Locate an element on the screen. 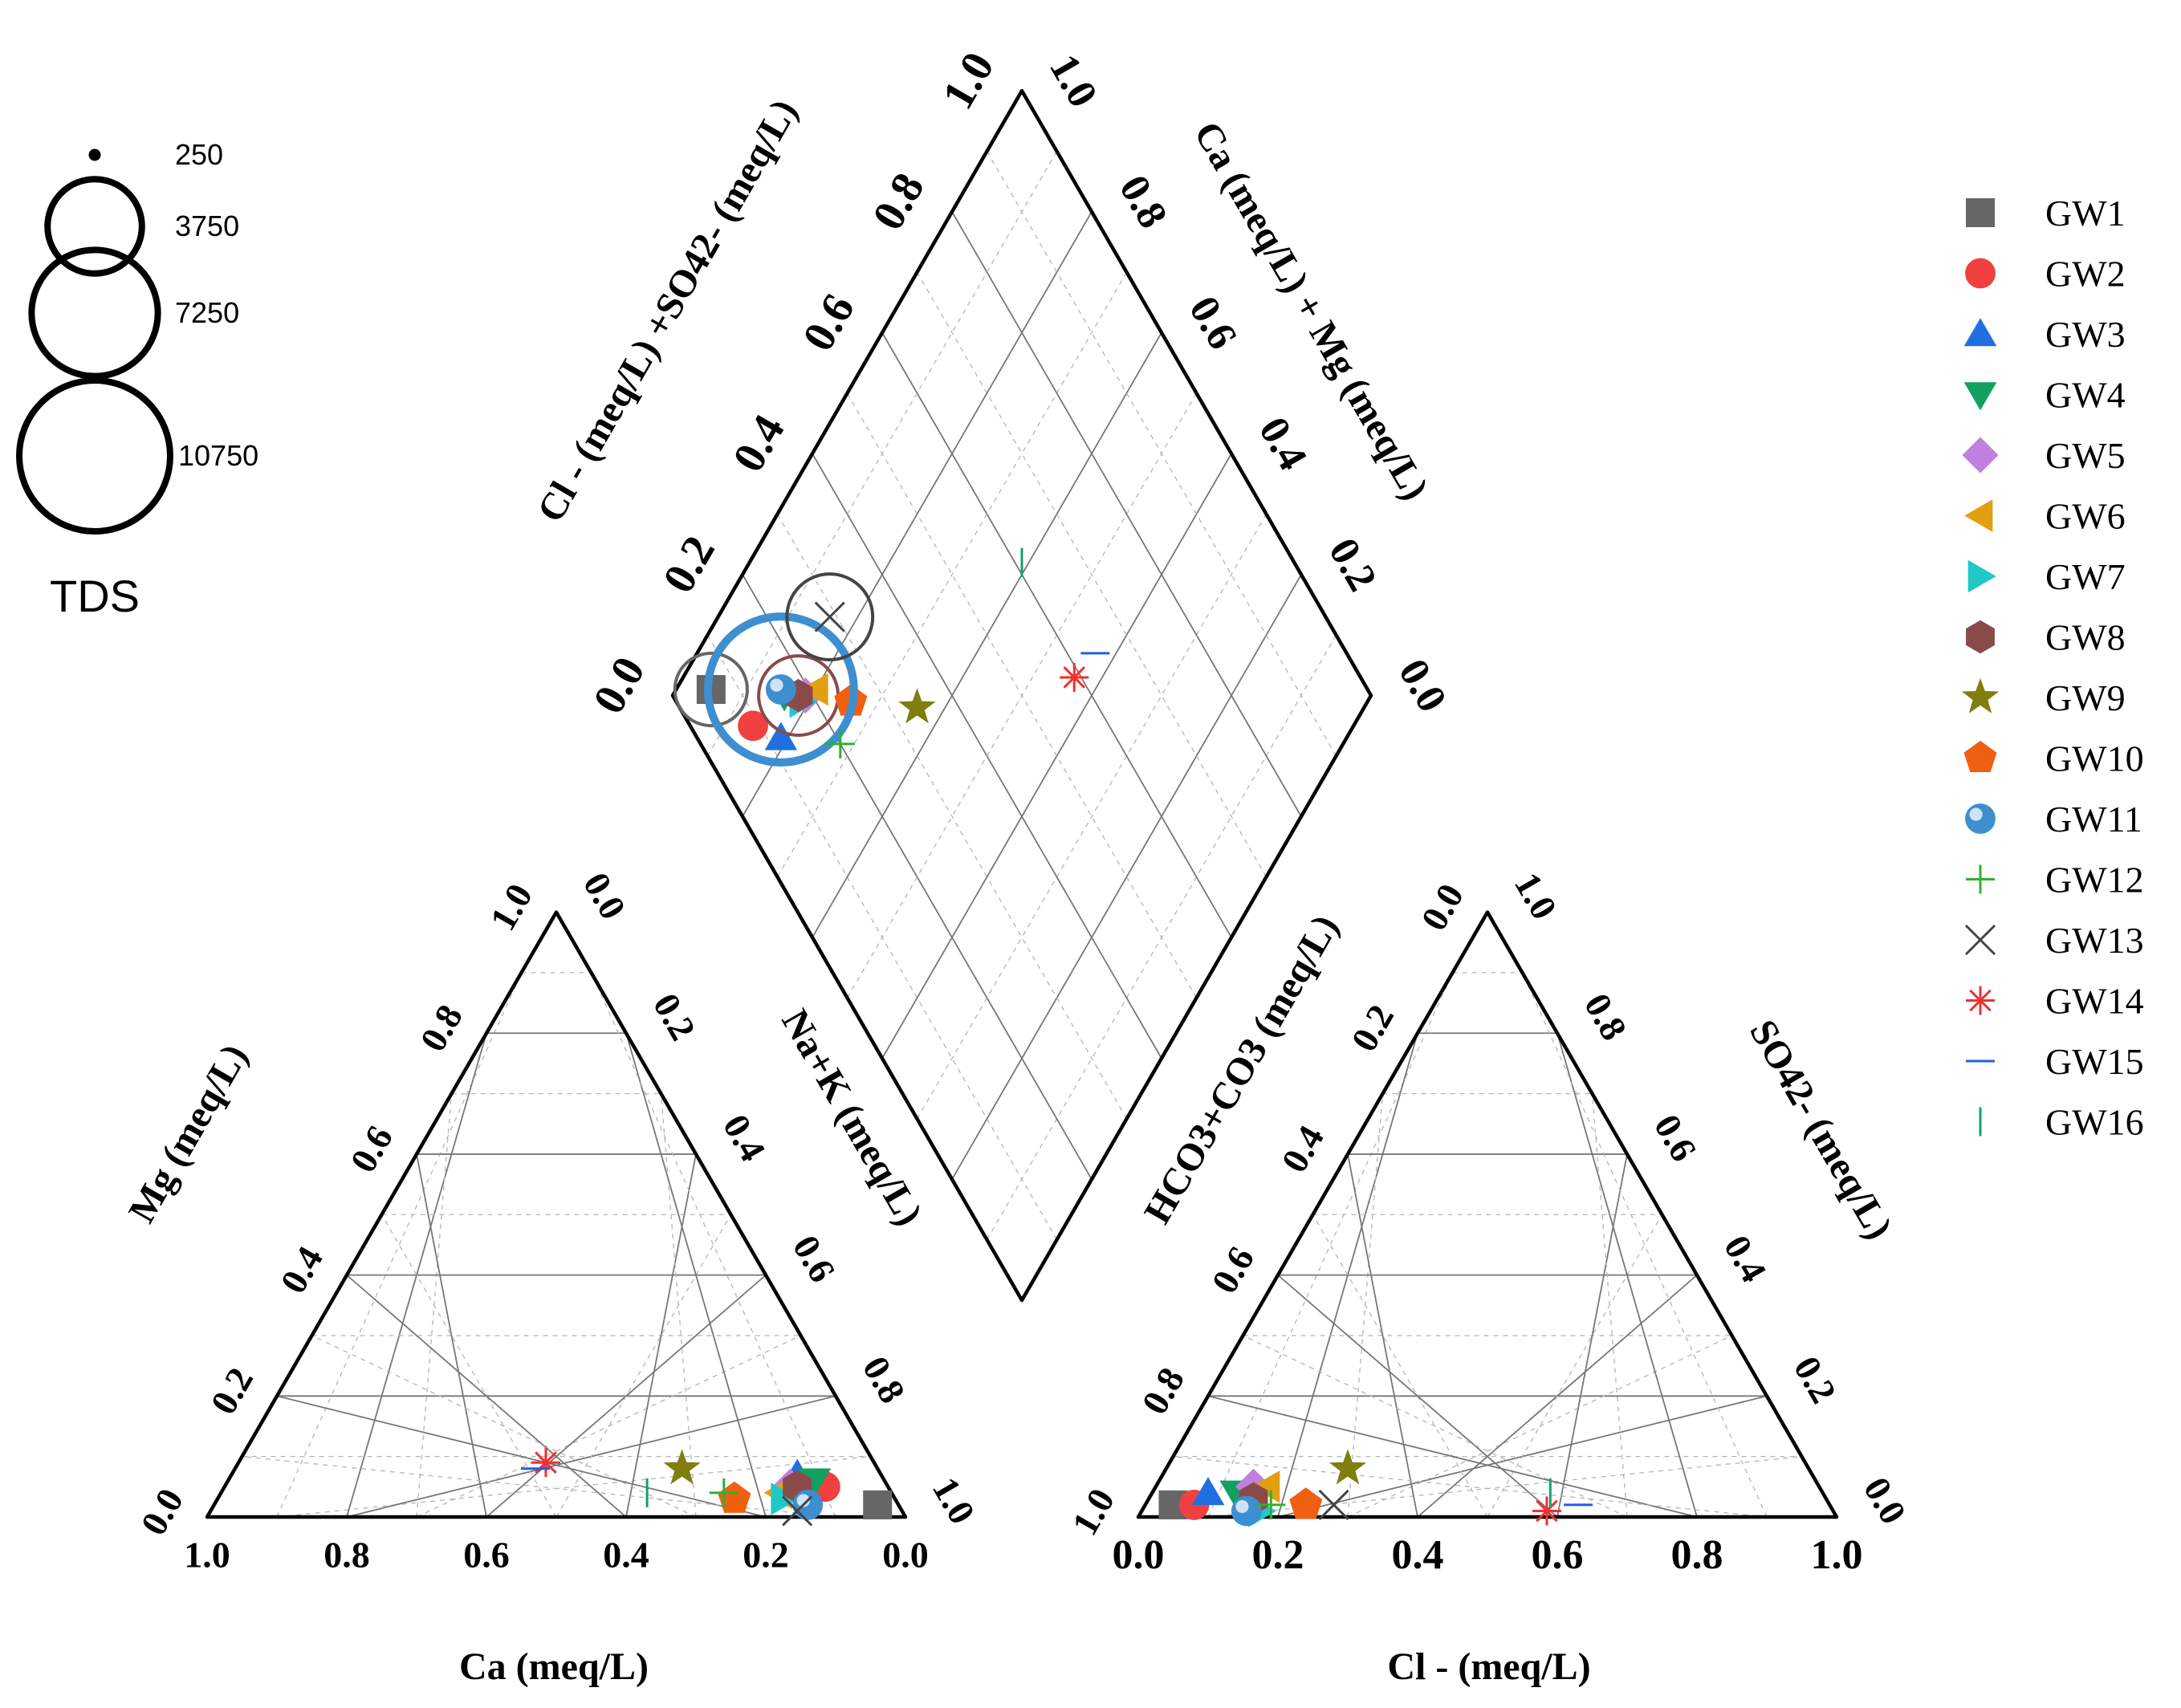  series-gw14-legend-marker is located at coordinates (1980, 1001).